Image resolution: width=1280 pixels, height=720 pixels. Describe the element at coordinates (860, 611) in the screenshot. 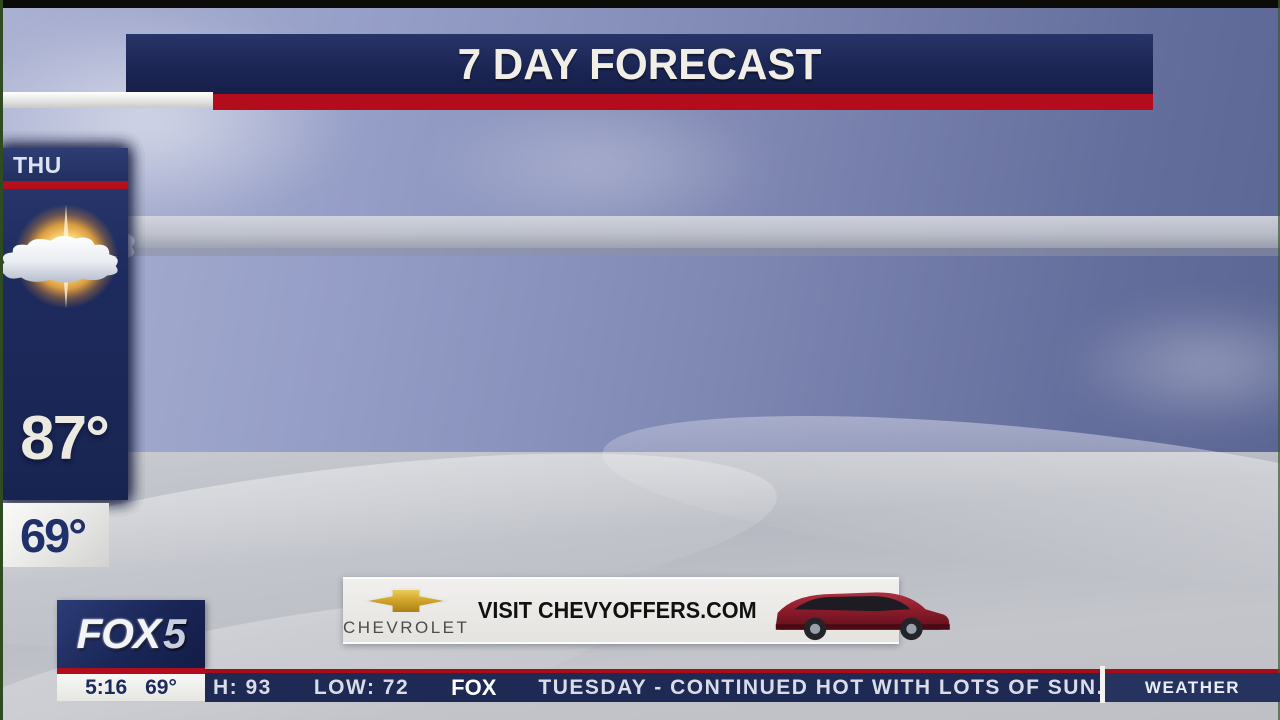

I see `red-suv-image` at that location.